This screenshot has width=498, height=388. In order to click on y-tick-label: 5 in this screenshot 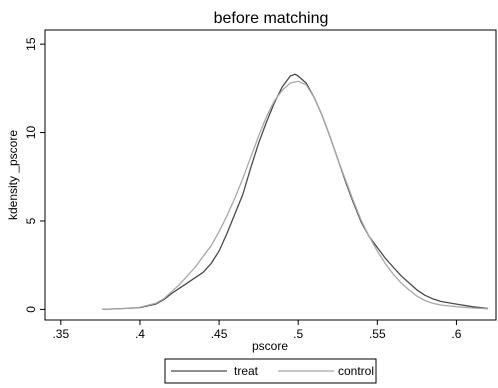, I will do `click(31, 220)`.